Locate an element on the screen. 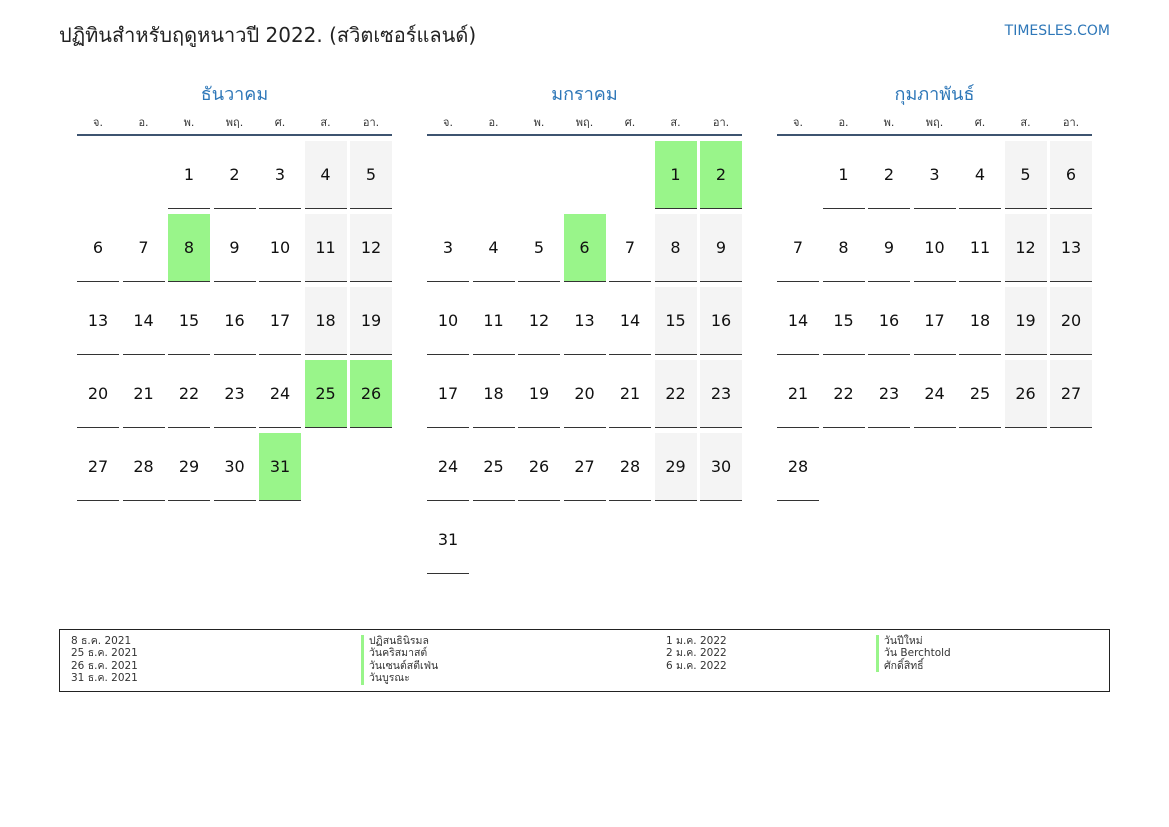  legend-date: 2 ม.ค. 2022 is located at coordinates (696, 653).